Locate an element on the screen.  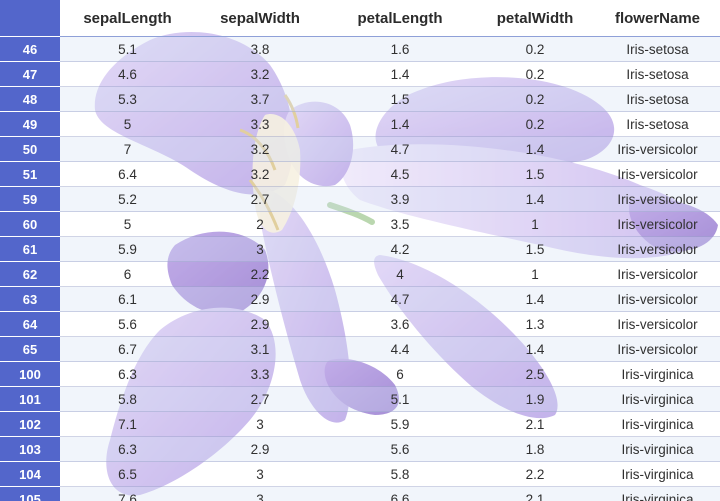
table-cell: 2.7 is located at coordinates (260, 399).